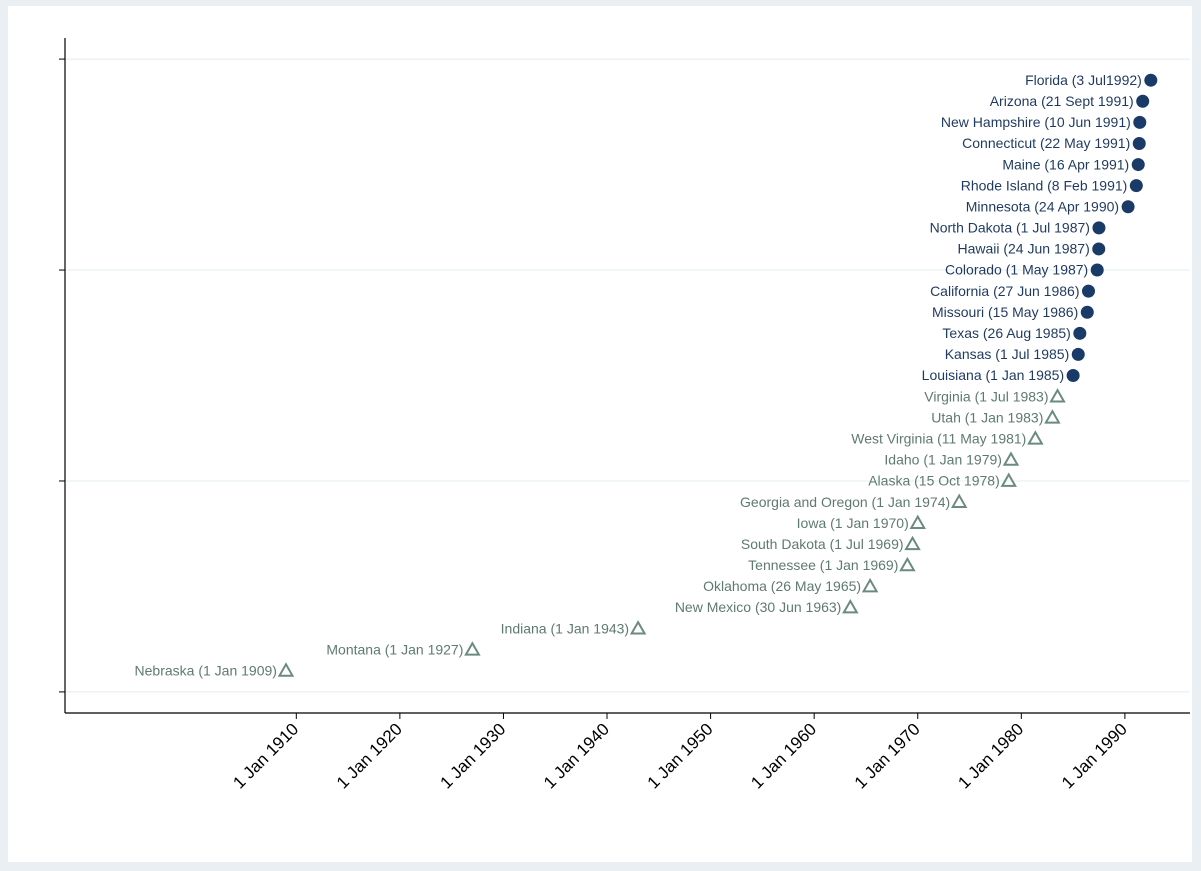  I want to click on point-label: Arizona (21 Sept 1991), so click(1062, 101).